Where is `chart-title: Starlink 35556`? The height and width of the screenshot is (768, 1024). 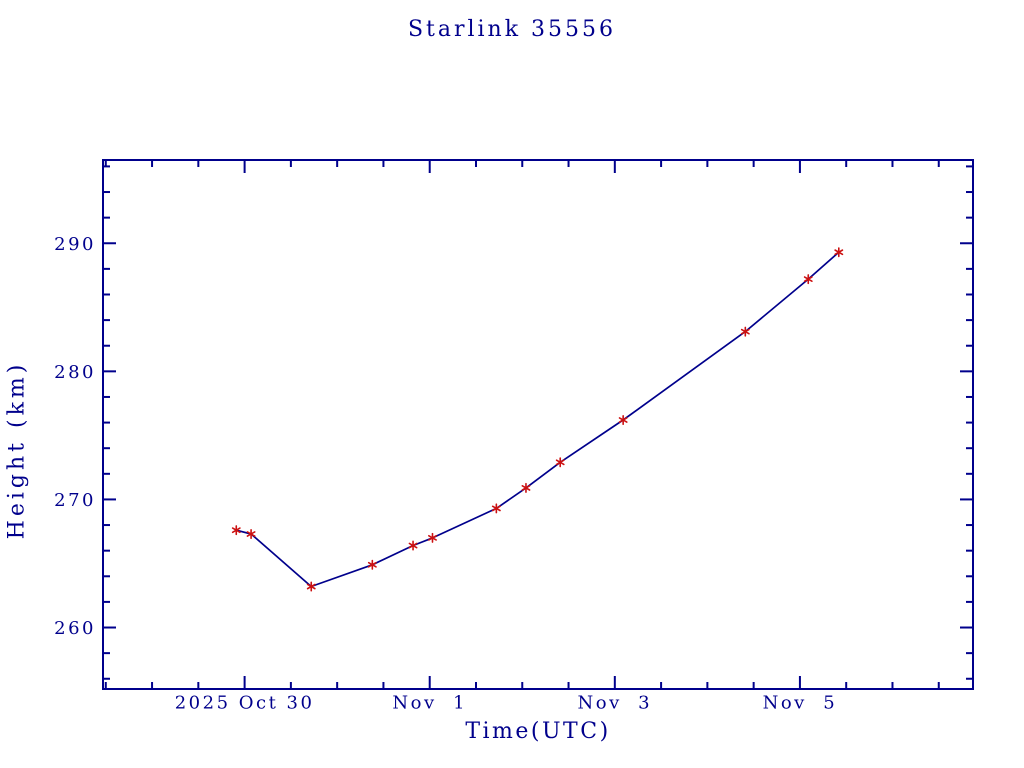
chart-title: Starlink 35556 is located at coordinates (512, 29).